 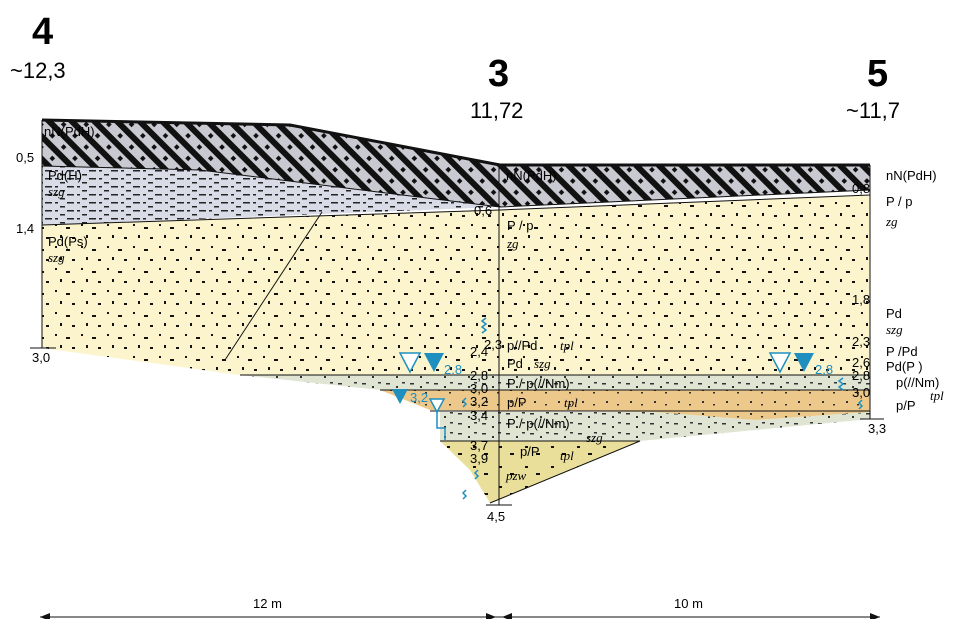 I want to click on boundary-fill-base, so click(x=456, y=186).